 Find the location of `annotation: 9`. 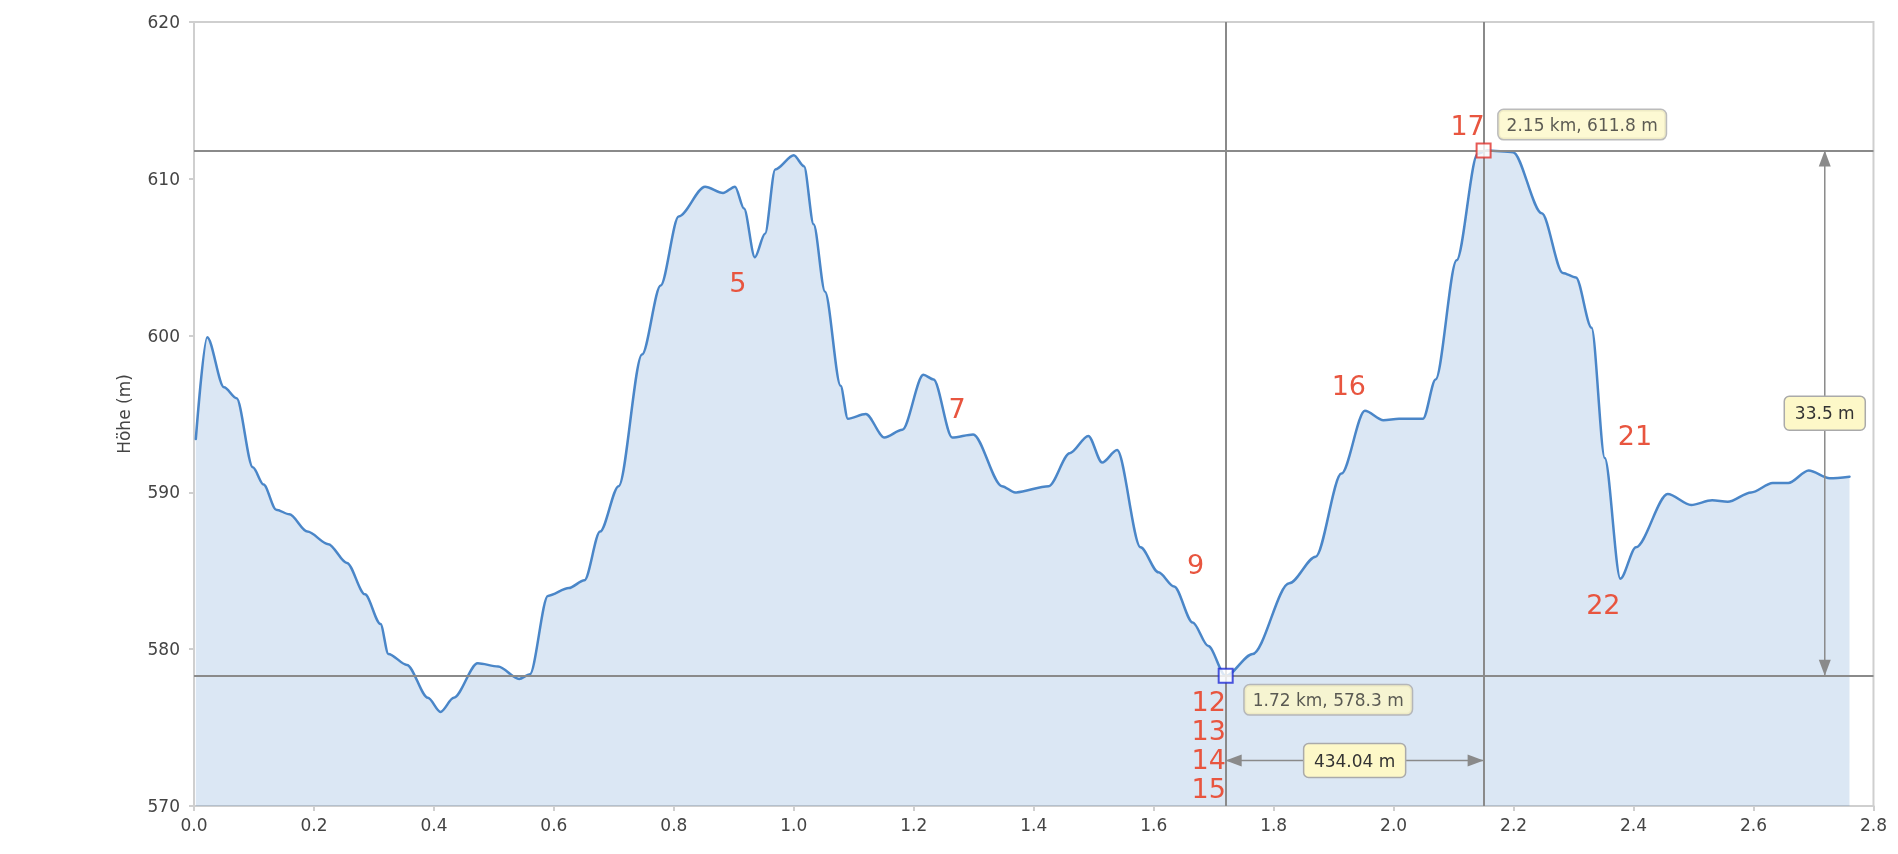

annotation: 9 is located at coordinates (1196, 564).